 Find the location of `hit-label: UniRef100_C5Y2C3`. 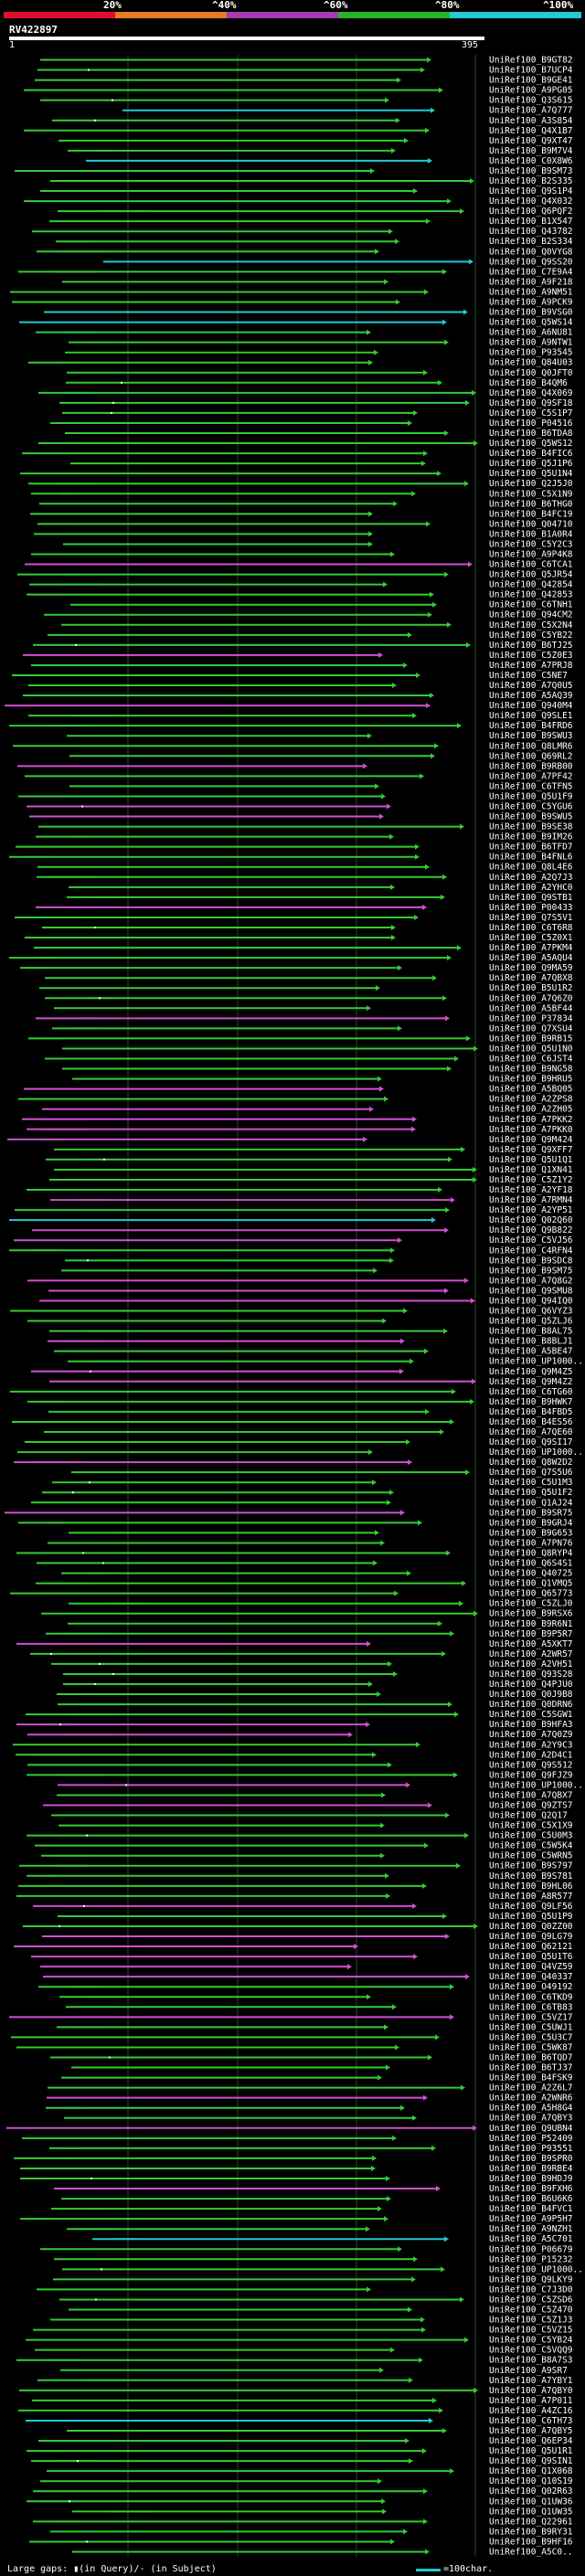

hit-label: UniRef100_C5Y2C3 is located at coordinates (531, 544).